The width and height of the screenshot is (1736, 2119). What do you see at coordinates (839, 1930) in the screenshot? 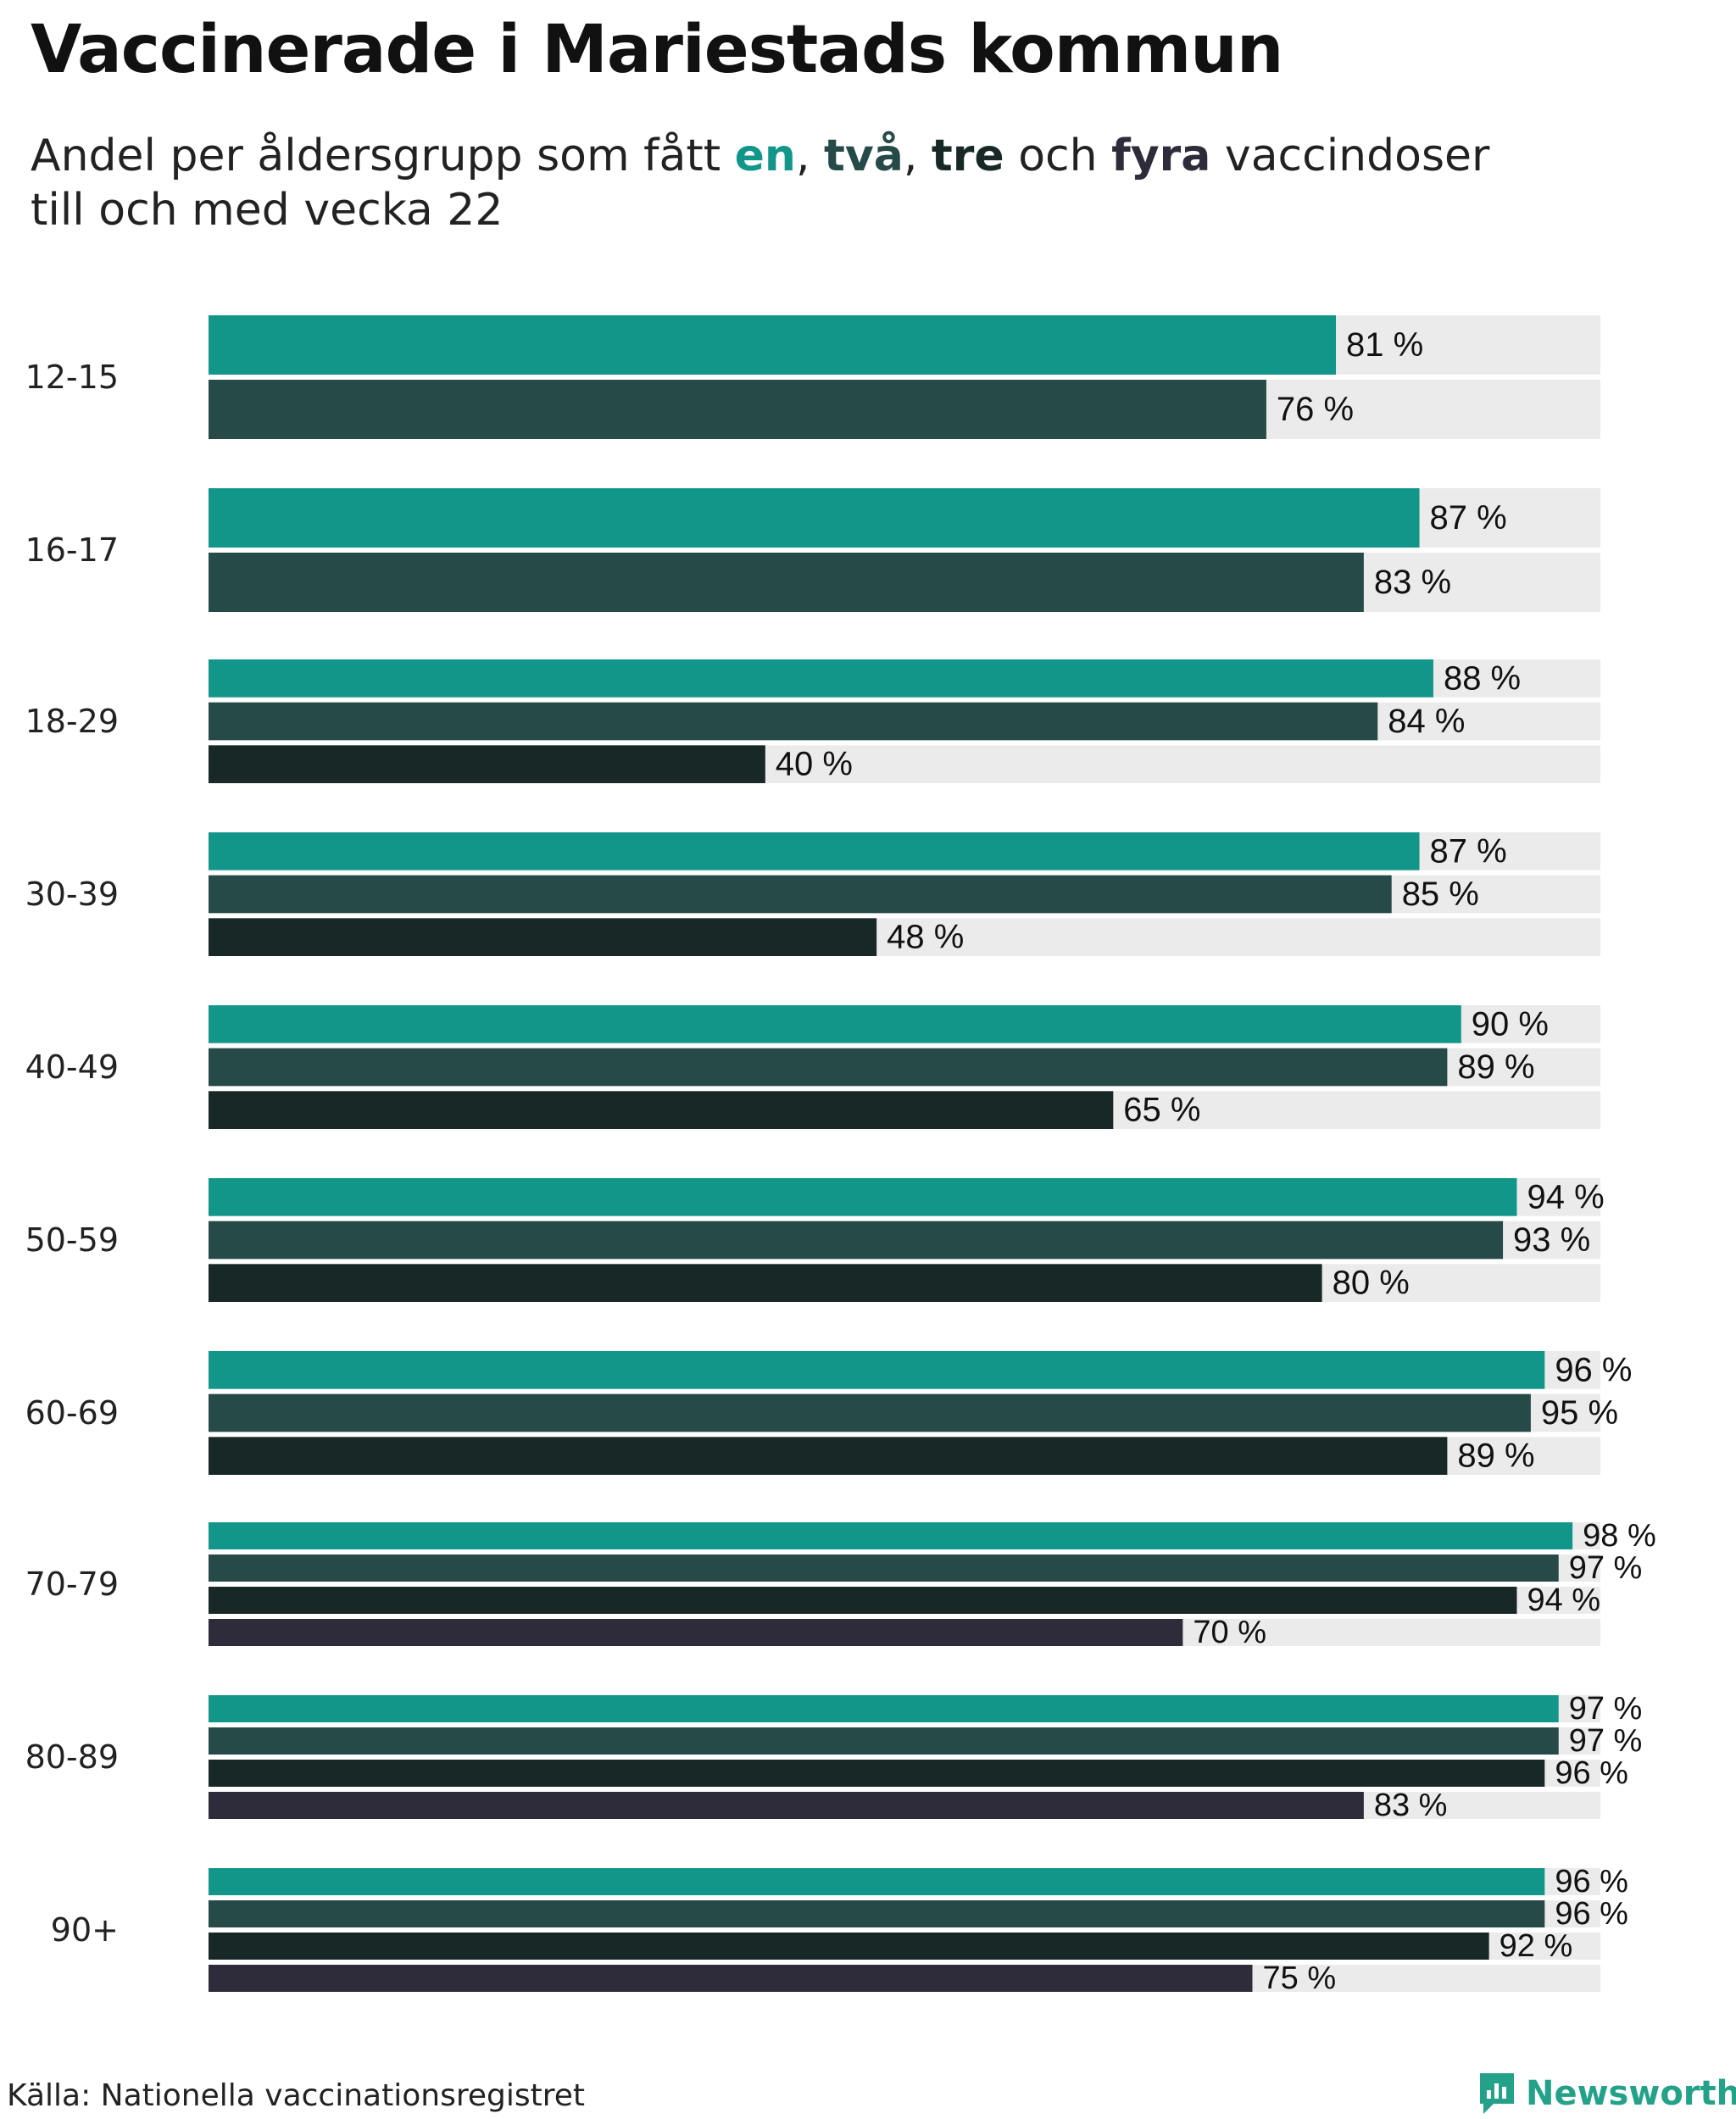
I see `age-group-90+: 90+96 %96 %92 %75 %` at bounding box center [839, 1930].